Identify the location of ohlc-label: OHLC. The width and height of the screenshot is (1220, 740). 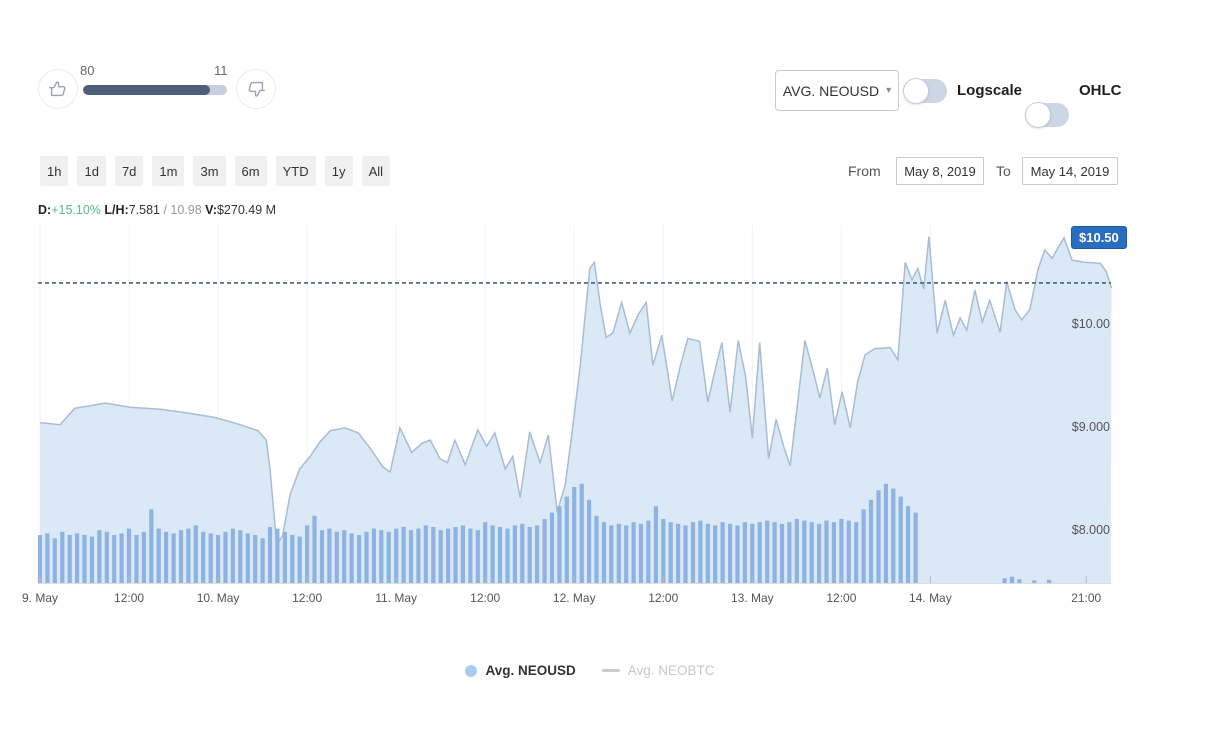
(1100, 90).